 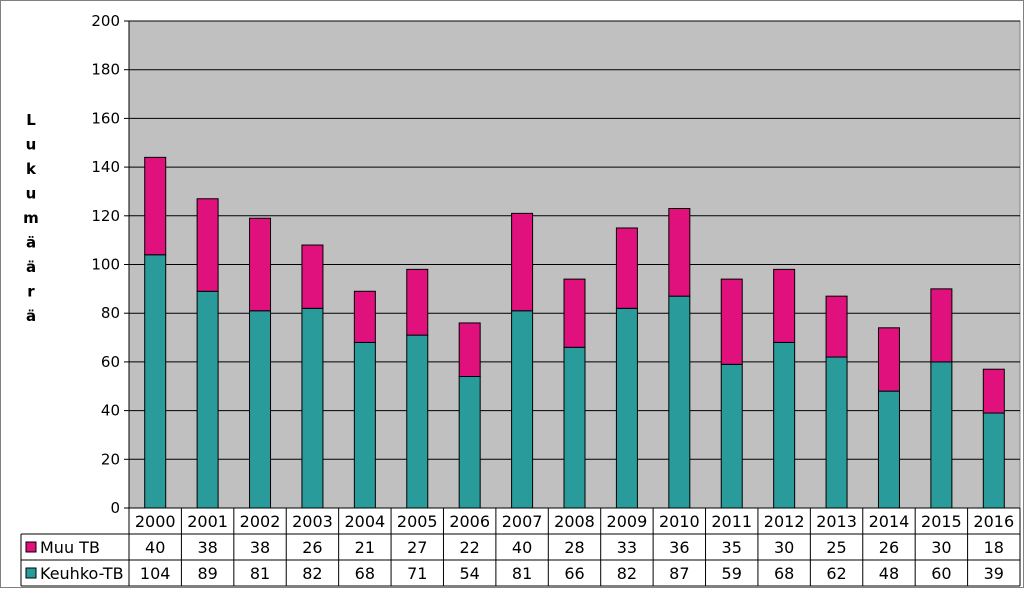 I want to click on x-tick-label: 2006, so click(x=469, y=521).